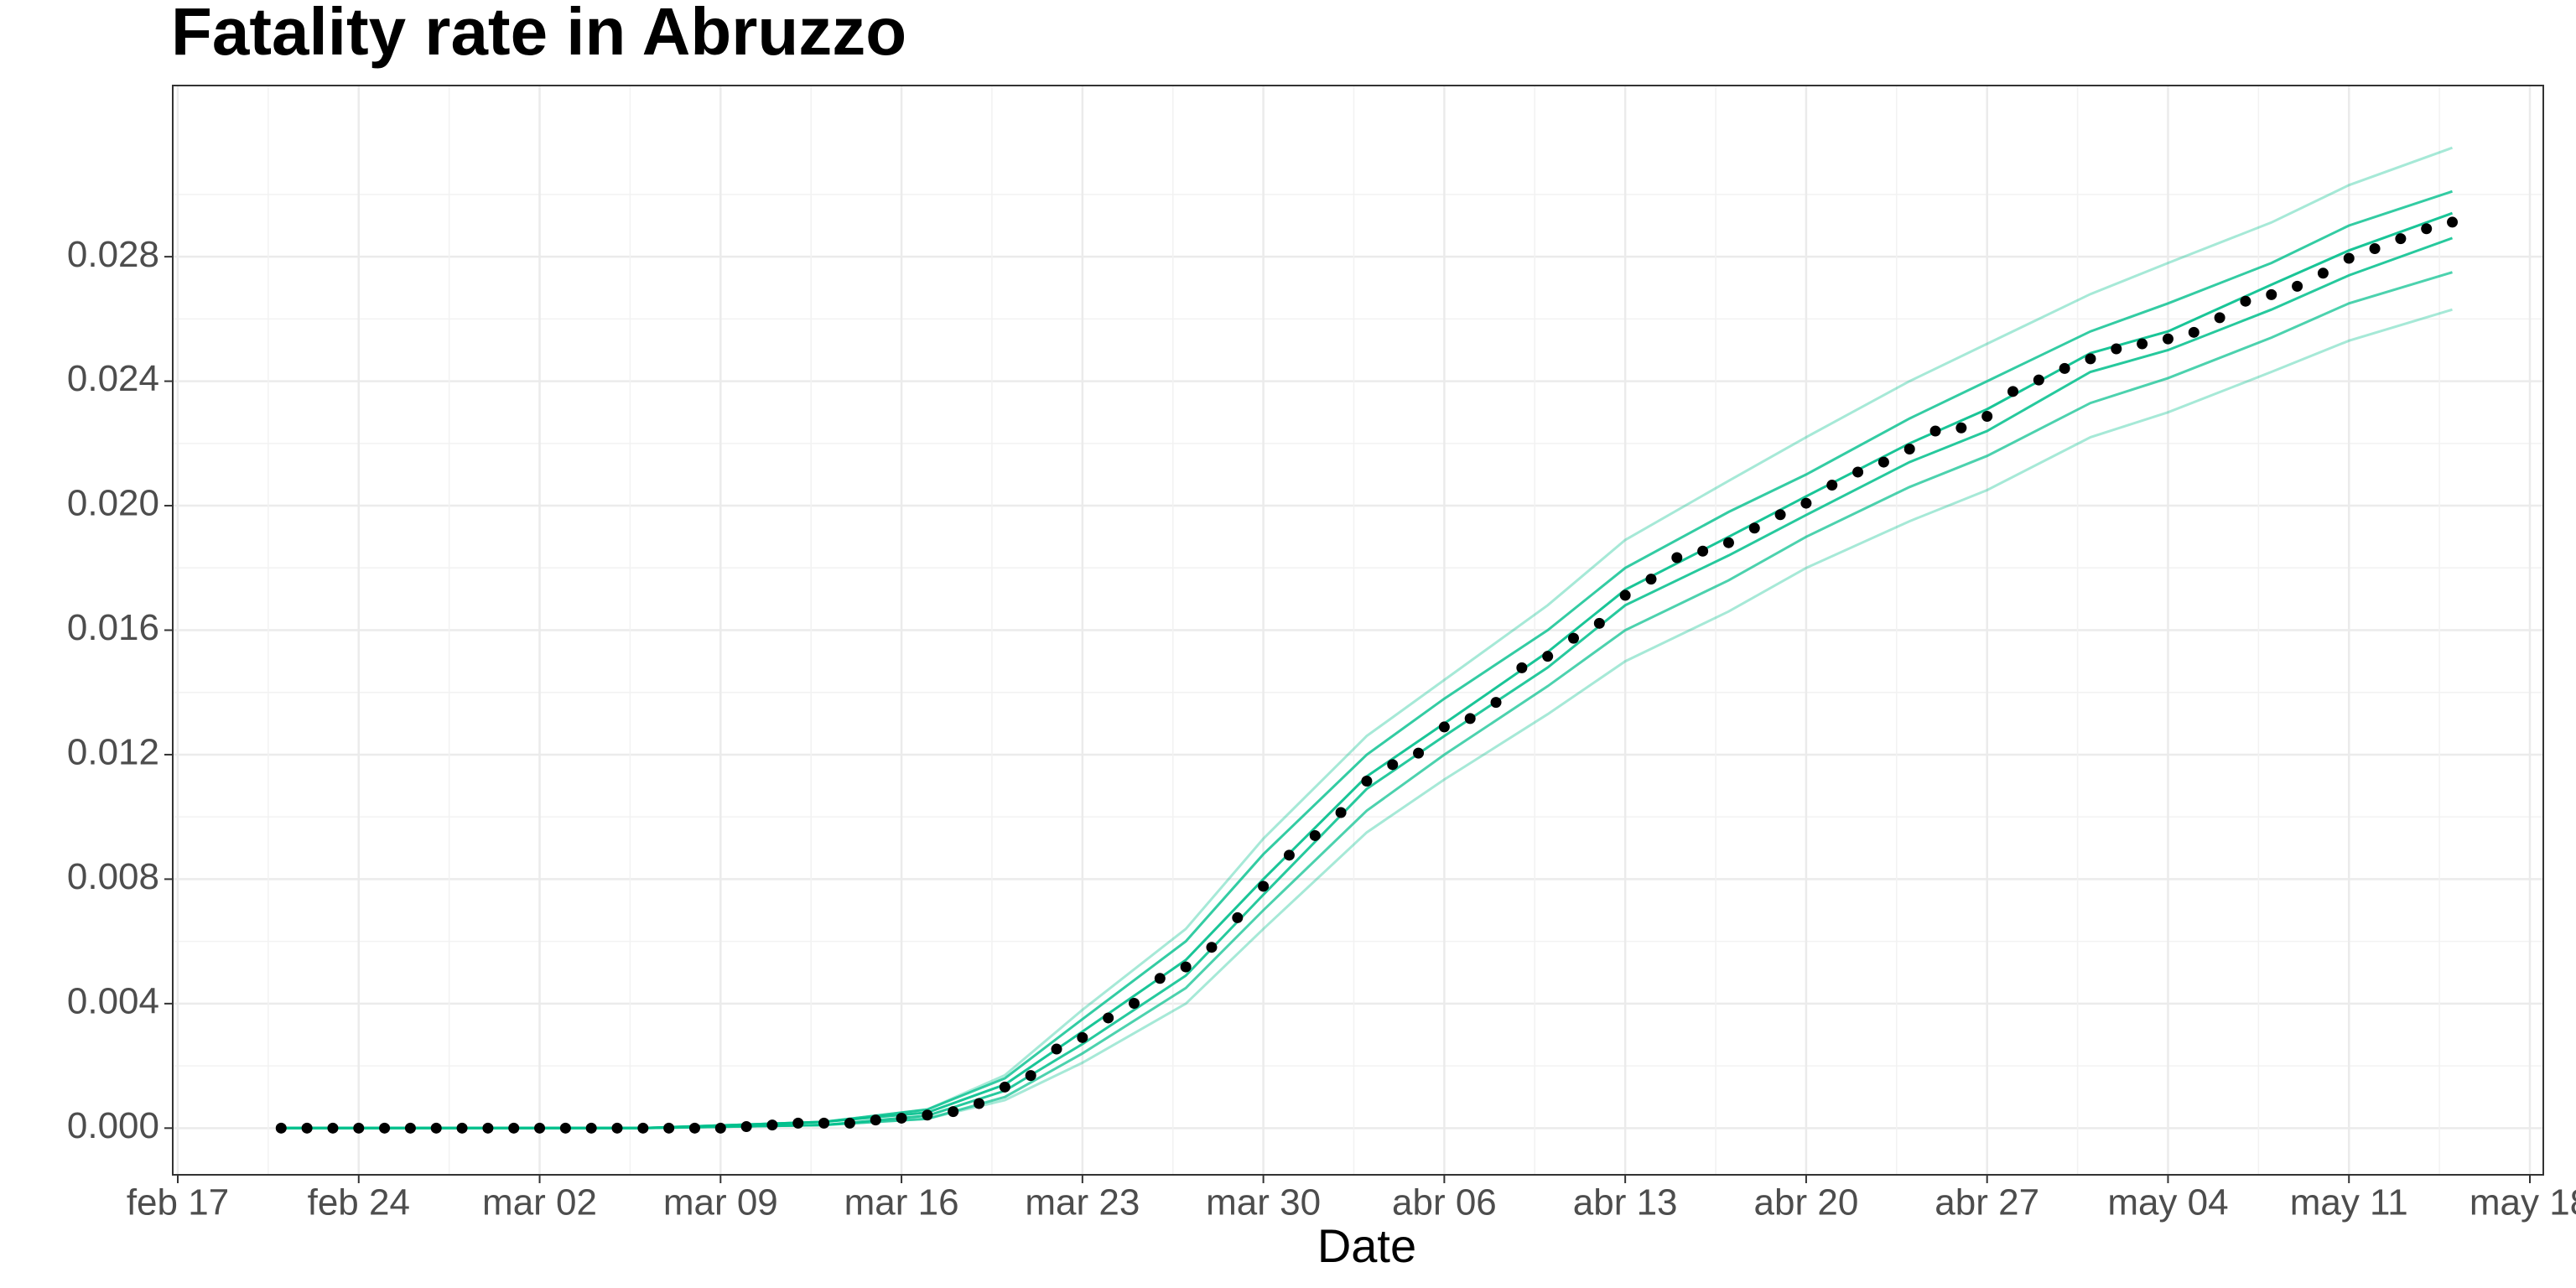  Describe the element at coordinates (2349, 1202) in the screenshot. I see `x-tick-label: may 11` at that location.